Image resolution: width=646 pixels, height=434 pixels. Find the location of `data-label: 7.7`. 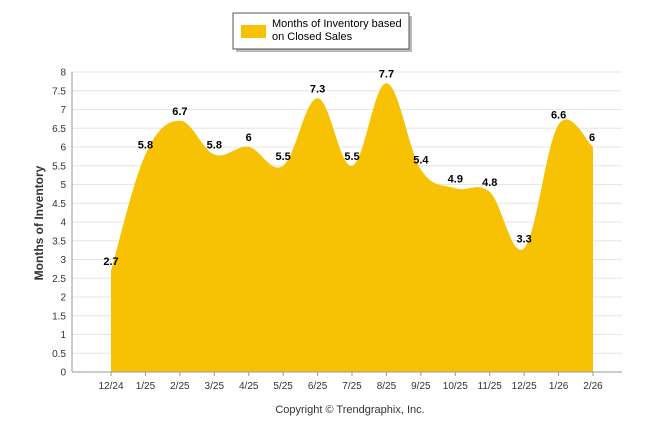

data-label: 7.7 is located at coordinates (386, 74).